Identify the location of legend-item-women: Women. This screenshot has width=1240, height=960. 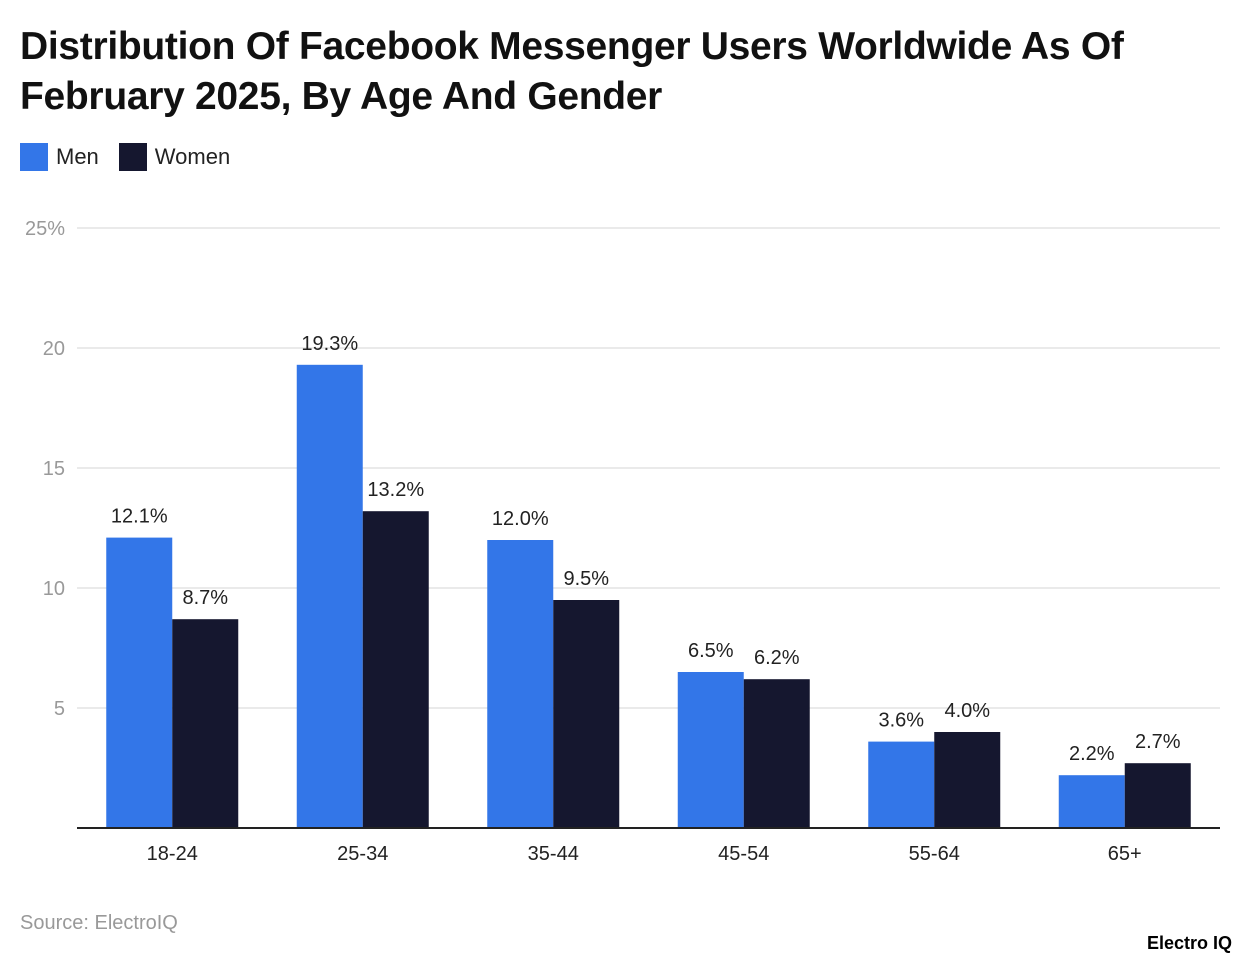
(174, 157).